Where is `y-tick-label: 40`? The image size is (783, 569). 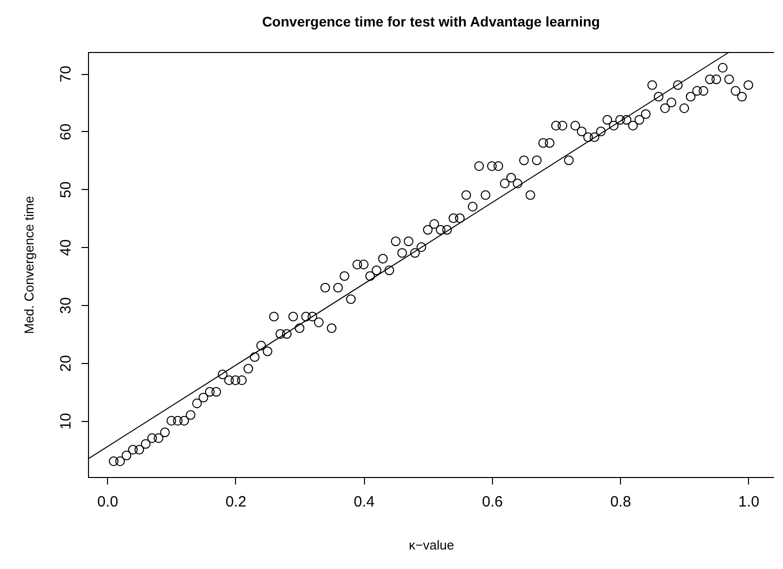 y-tick-label: 40 is located at coordinates (66, 247).